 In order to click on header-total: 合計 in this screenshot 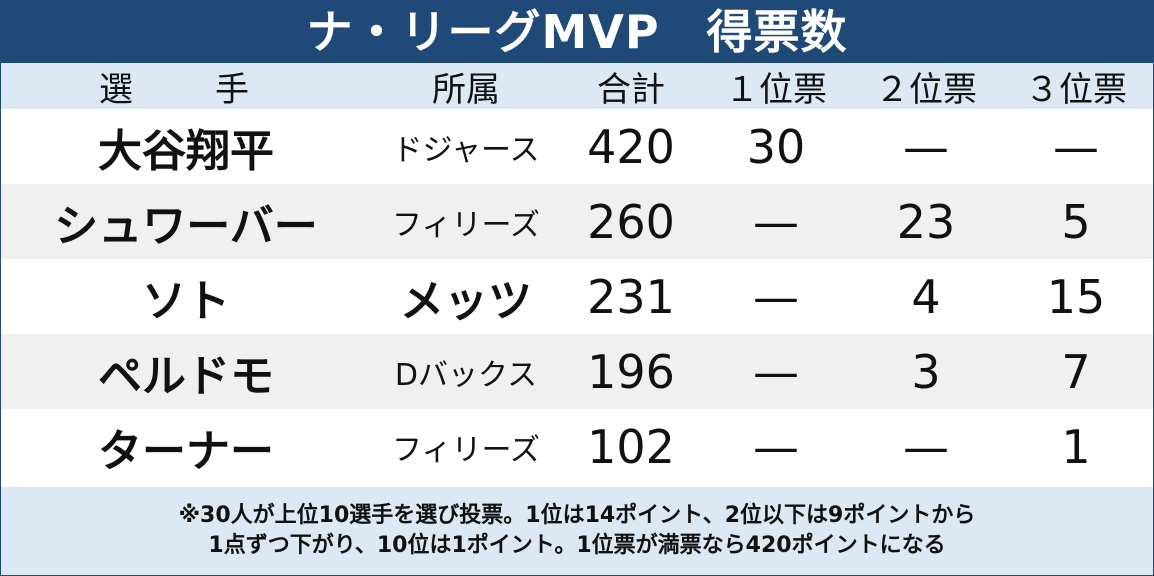, I will do `click(631, 89)`.